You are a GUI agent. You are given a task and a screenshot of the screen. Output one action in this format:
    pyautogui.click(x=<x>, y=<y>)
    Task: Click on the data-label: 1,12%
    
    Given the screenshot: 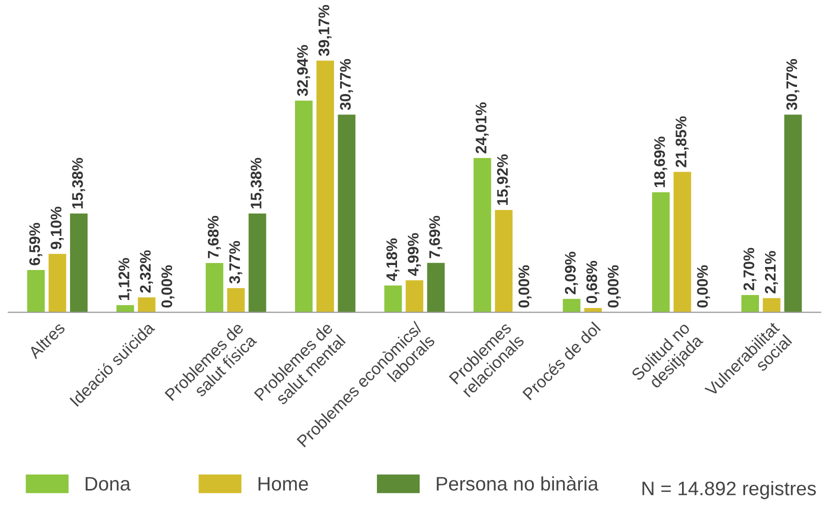 What is the action you would take?
    pyautogui.click(x=125, y=279)
    